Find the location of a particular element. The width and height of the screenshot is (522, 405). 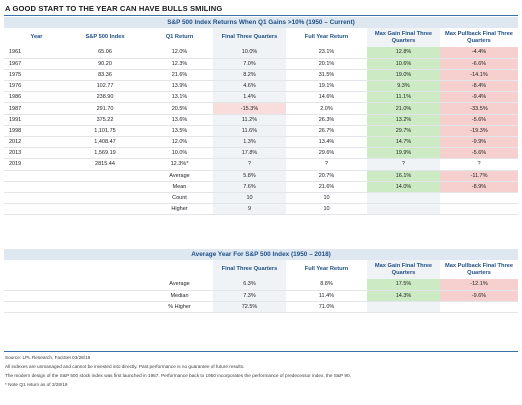

table-row: 1986 238.90 13.1% 1.4% 14.6% 11.1% -9.4% is located at coordinates (261, 97).